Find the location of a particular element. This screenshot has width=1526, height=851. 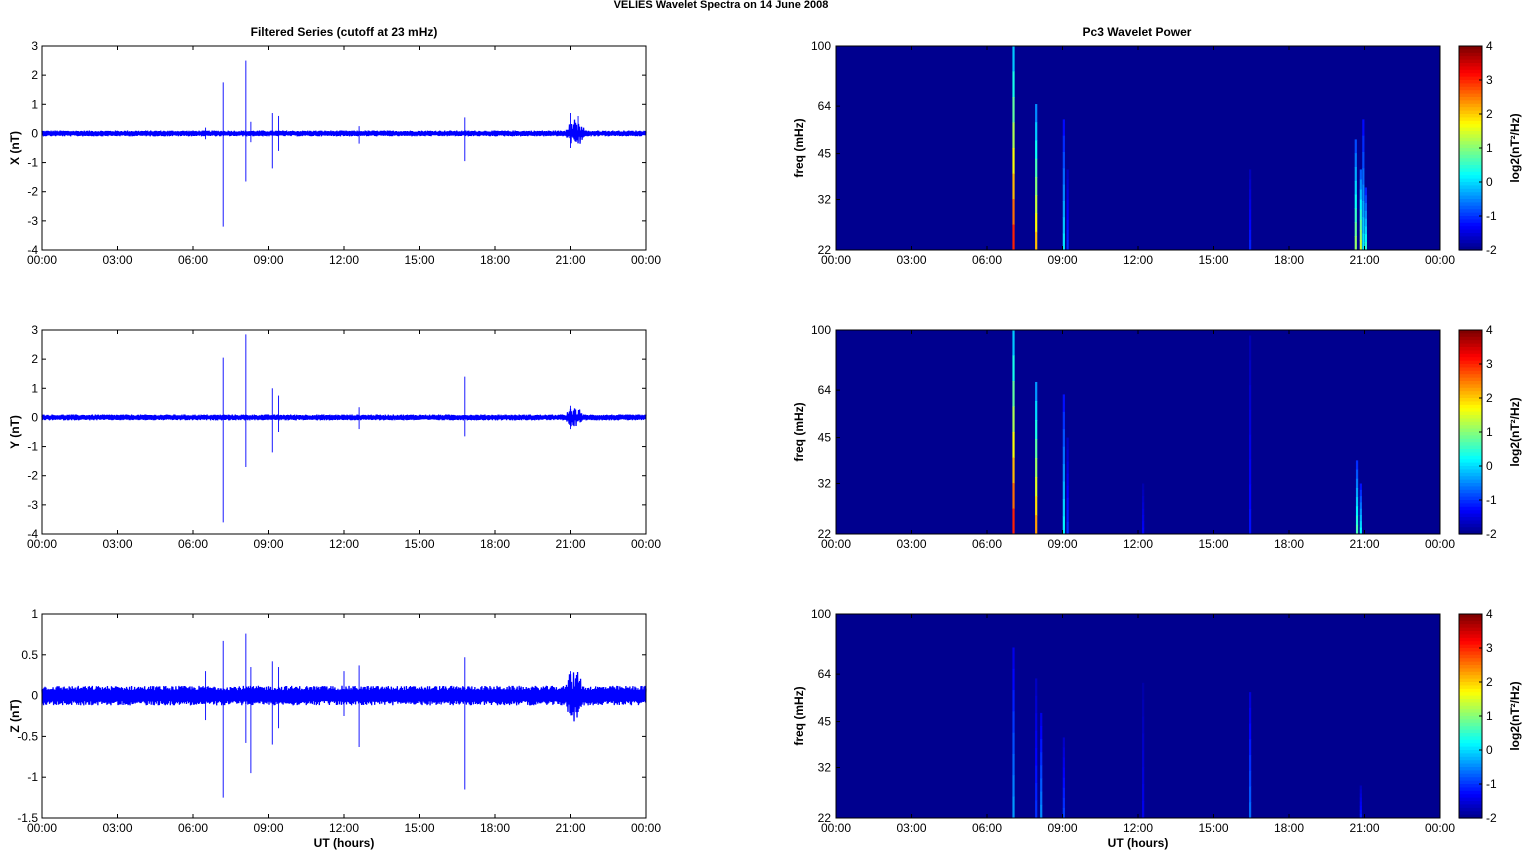

colorbar-tick-label: -2 is located at coordinates (1491, 250).